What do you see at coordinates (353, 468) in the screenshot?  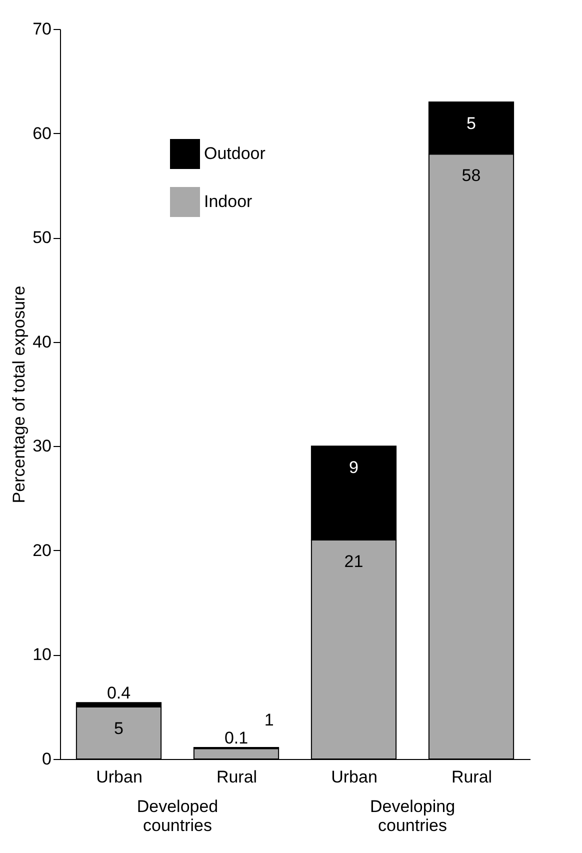 I see `data-label: 9` at bounding box center [353, 468].